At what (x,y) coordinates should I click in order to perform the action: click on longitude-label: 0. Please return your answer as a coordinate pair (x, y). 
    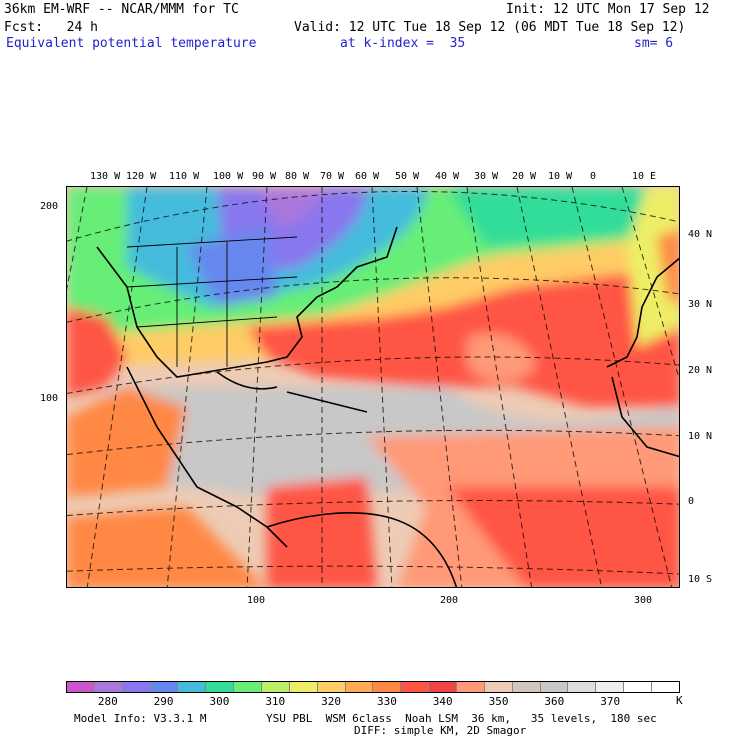
    Looking at the image, I should click on (593, 176).